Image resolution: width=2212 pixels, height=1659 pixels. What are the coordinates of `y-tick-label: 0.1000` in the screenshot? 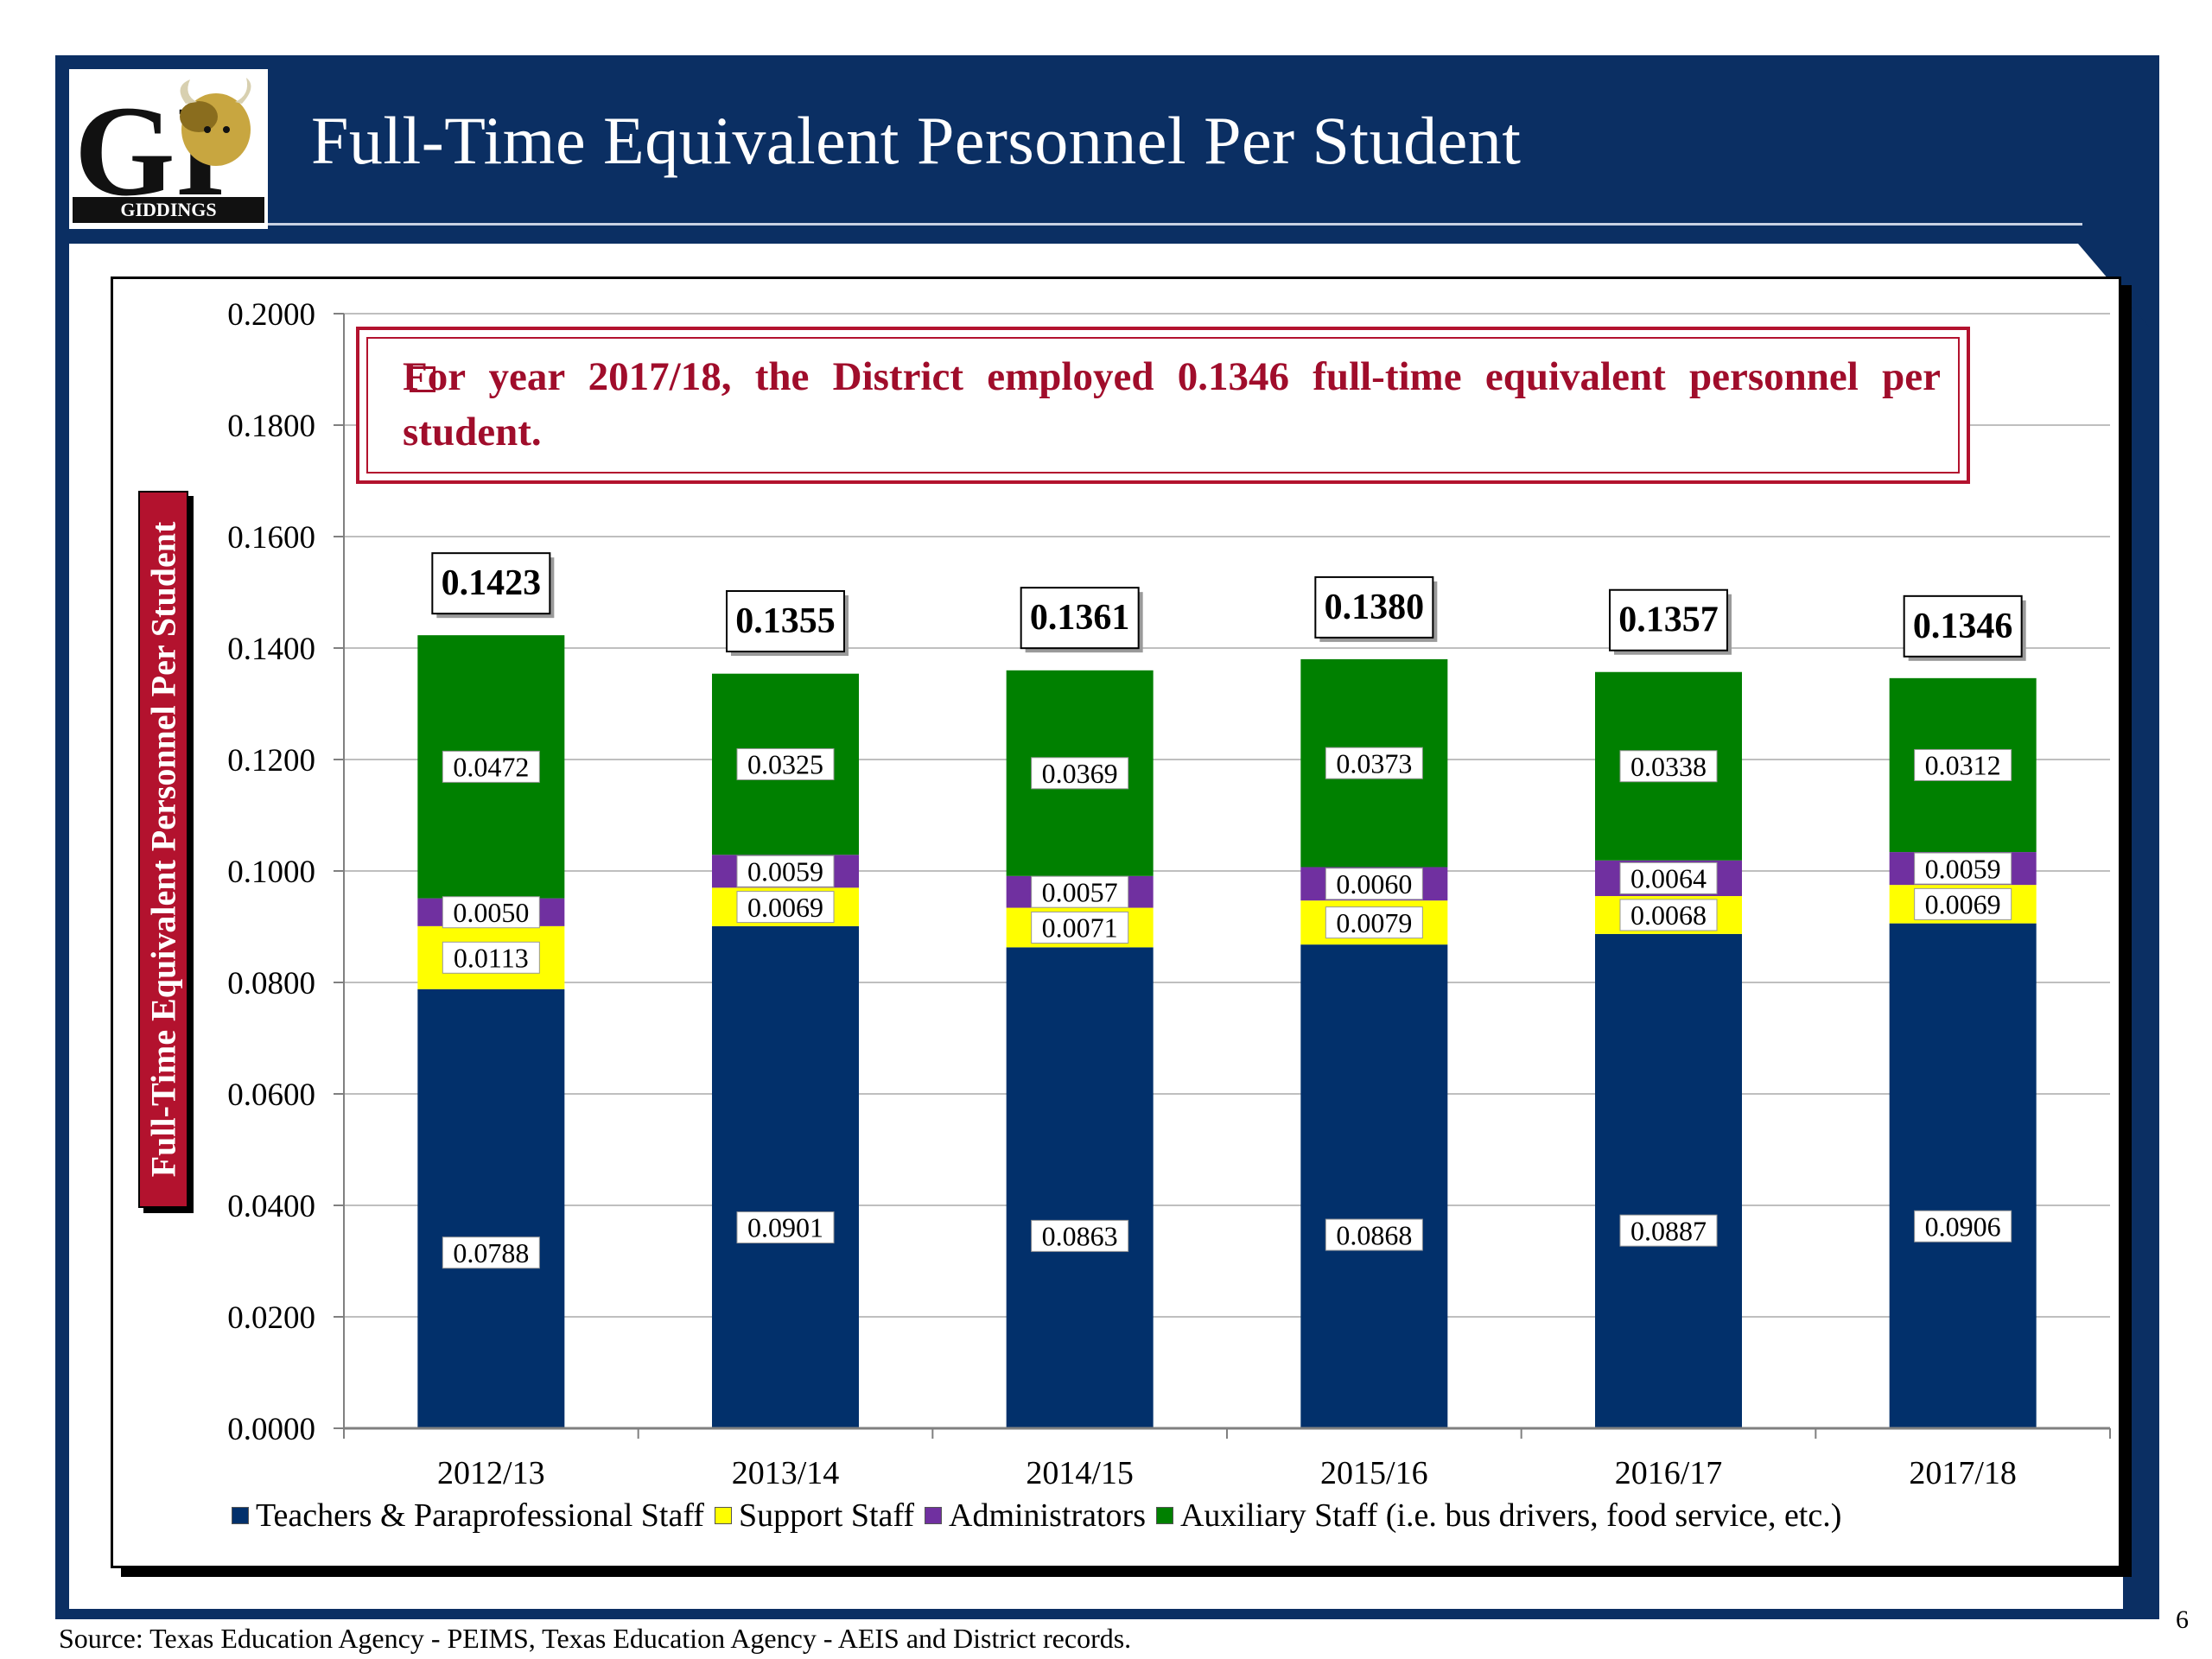 It's located at (271, 872).